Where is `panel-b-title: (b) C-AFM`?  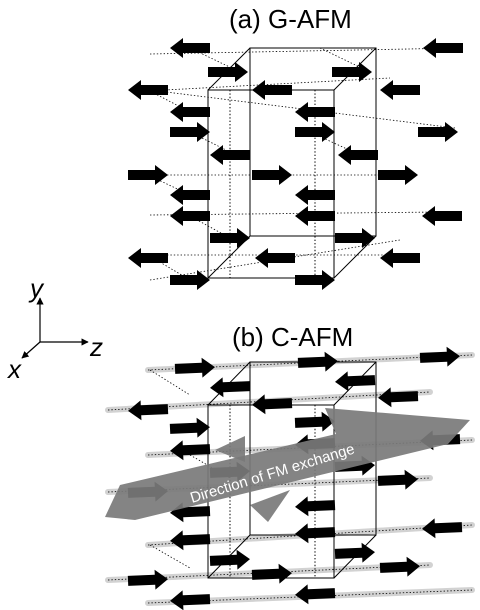
panel-b-title: (b) C-AFM is located at coordinates (292, 337).